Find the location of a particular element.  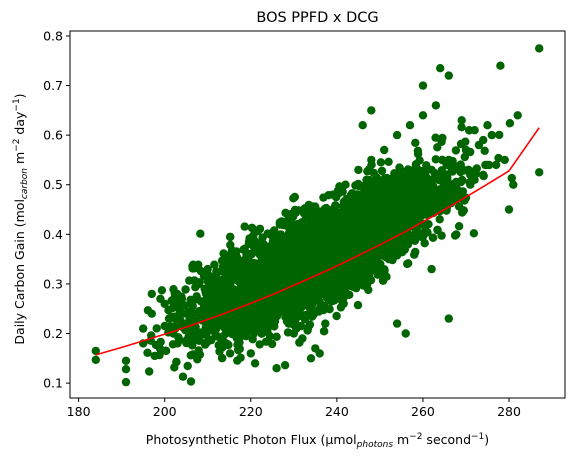

y-axis-label: Daily Carbon Gain (molcarbon m−2 day−1) is located at coordinates (21, 218).